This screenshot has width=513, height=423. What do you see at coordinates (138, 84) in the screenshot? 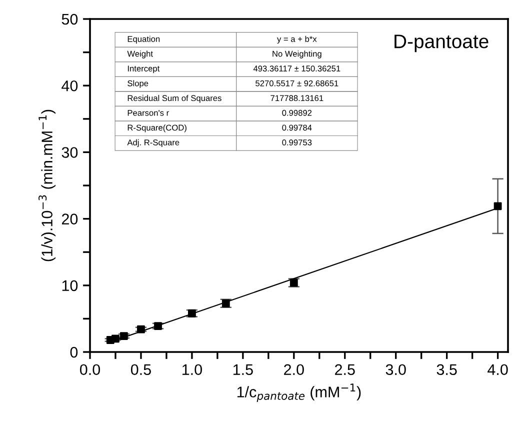
I see `annotation: Slope` at bounding box center [138, 84].